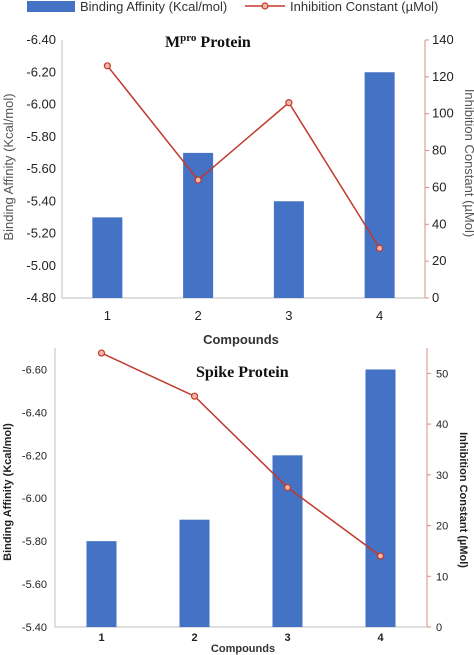 This screenshot has width=474, height=655. I want to click on chart-title-main: Spike Protein, so click(242, 372).